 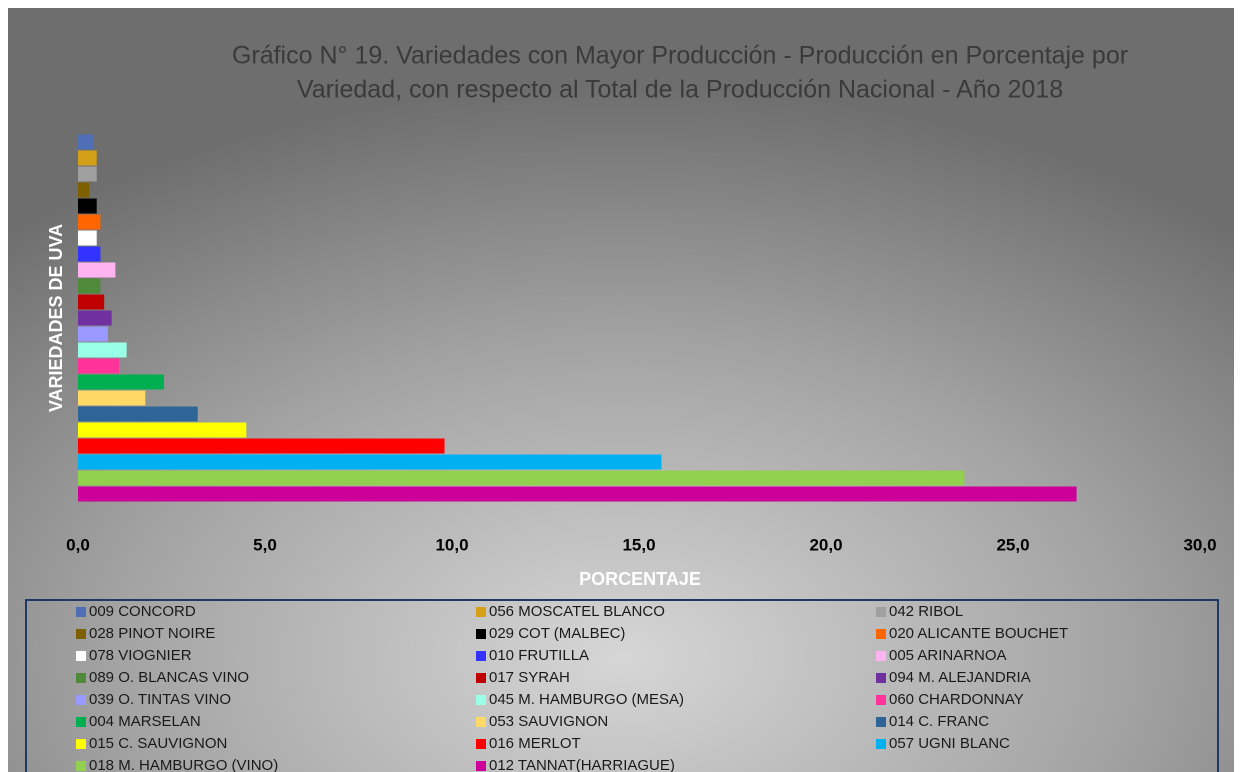 What do you see at coordinates (939, 721) in the screenshot?
I see `legend-label: 014 C. FRANC` at bounding box center [939, 721].